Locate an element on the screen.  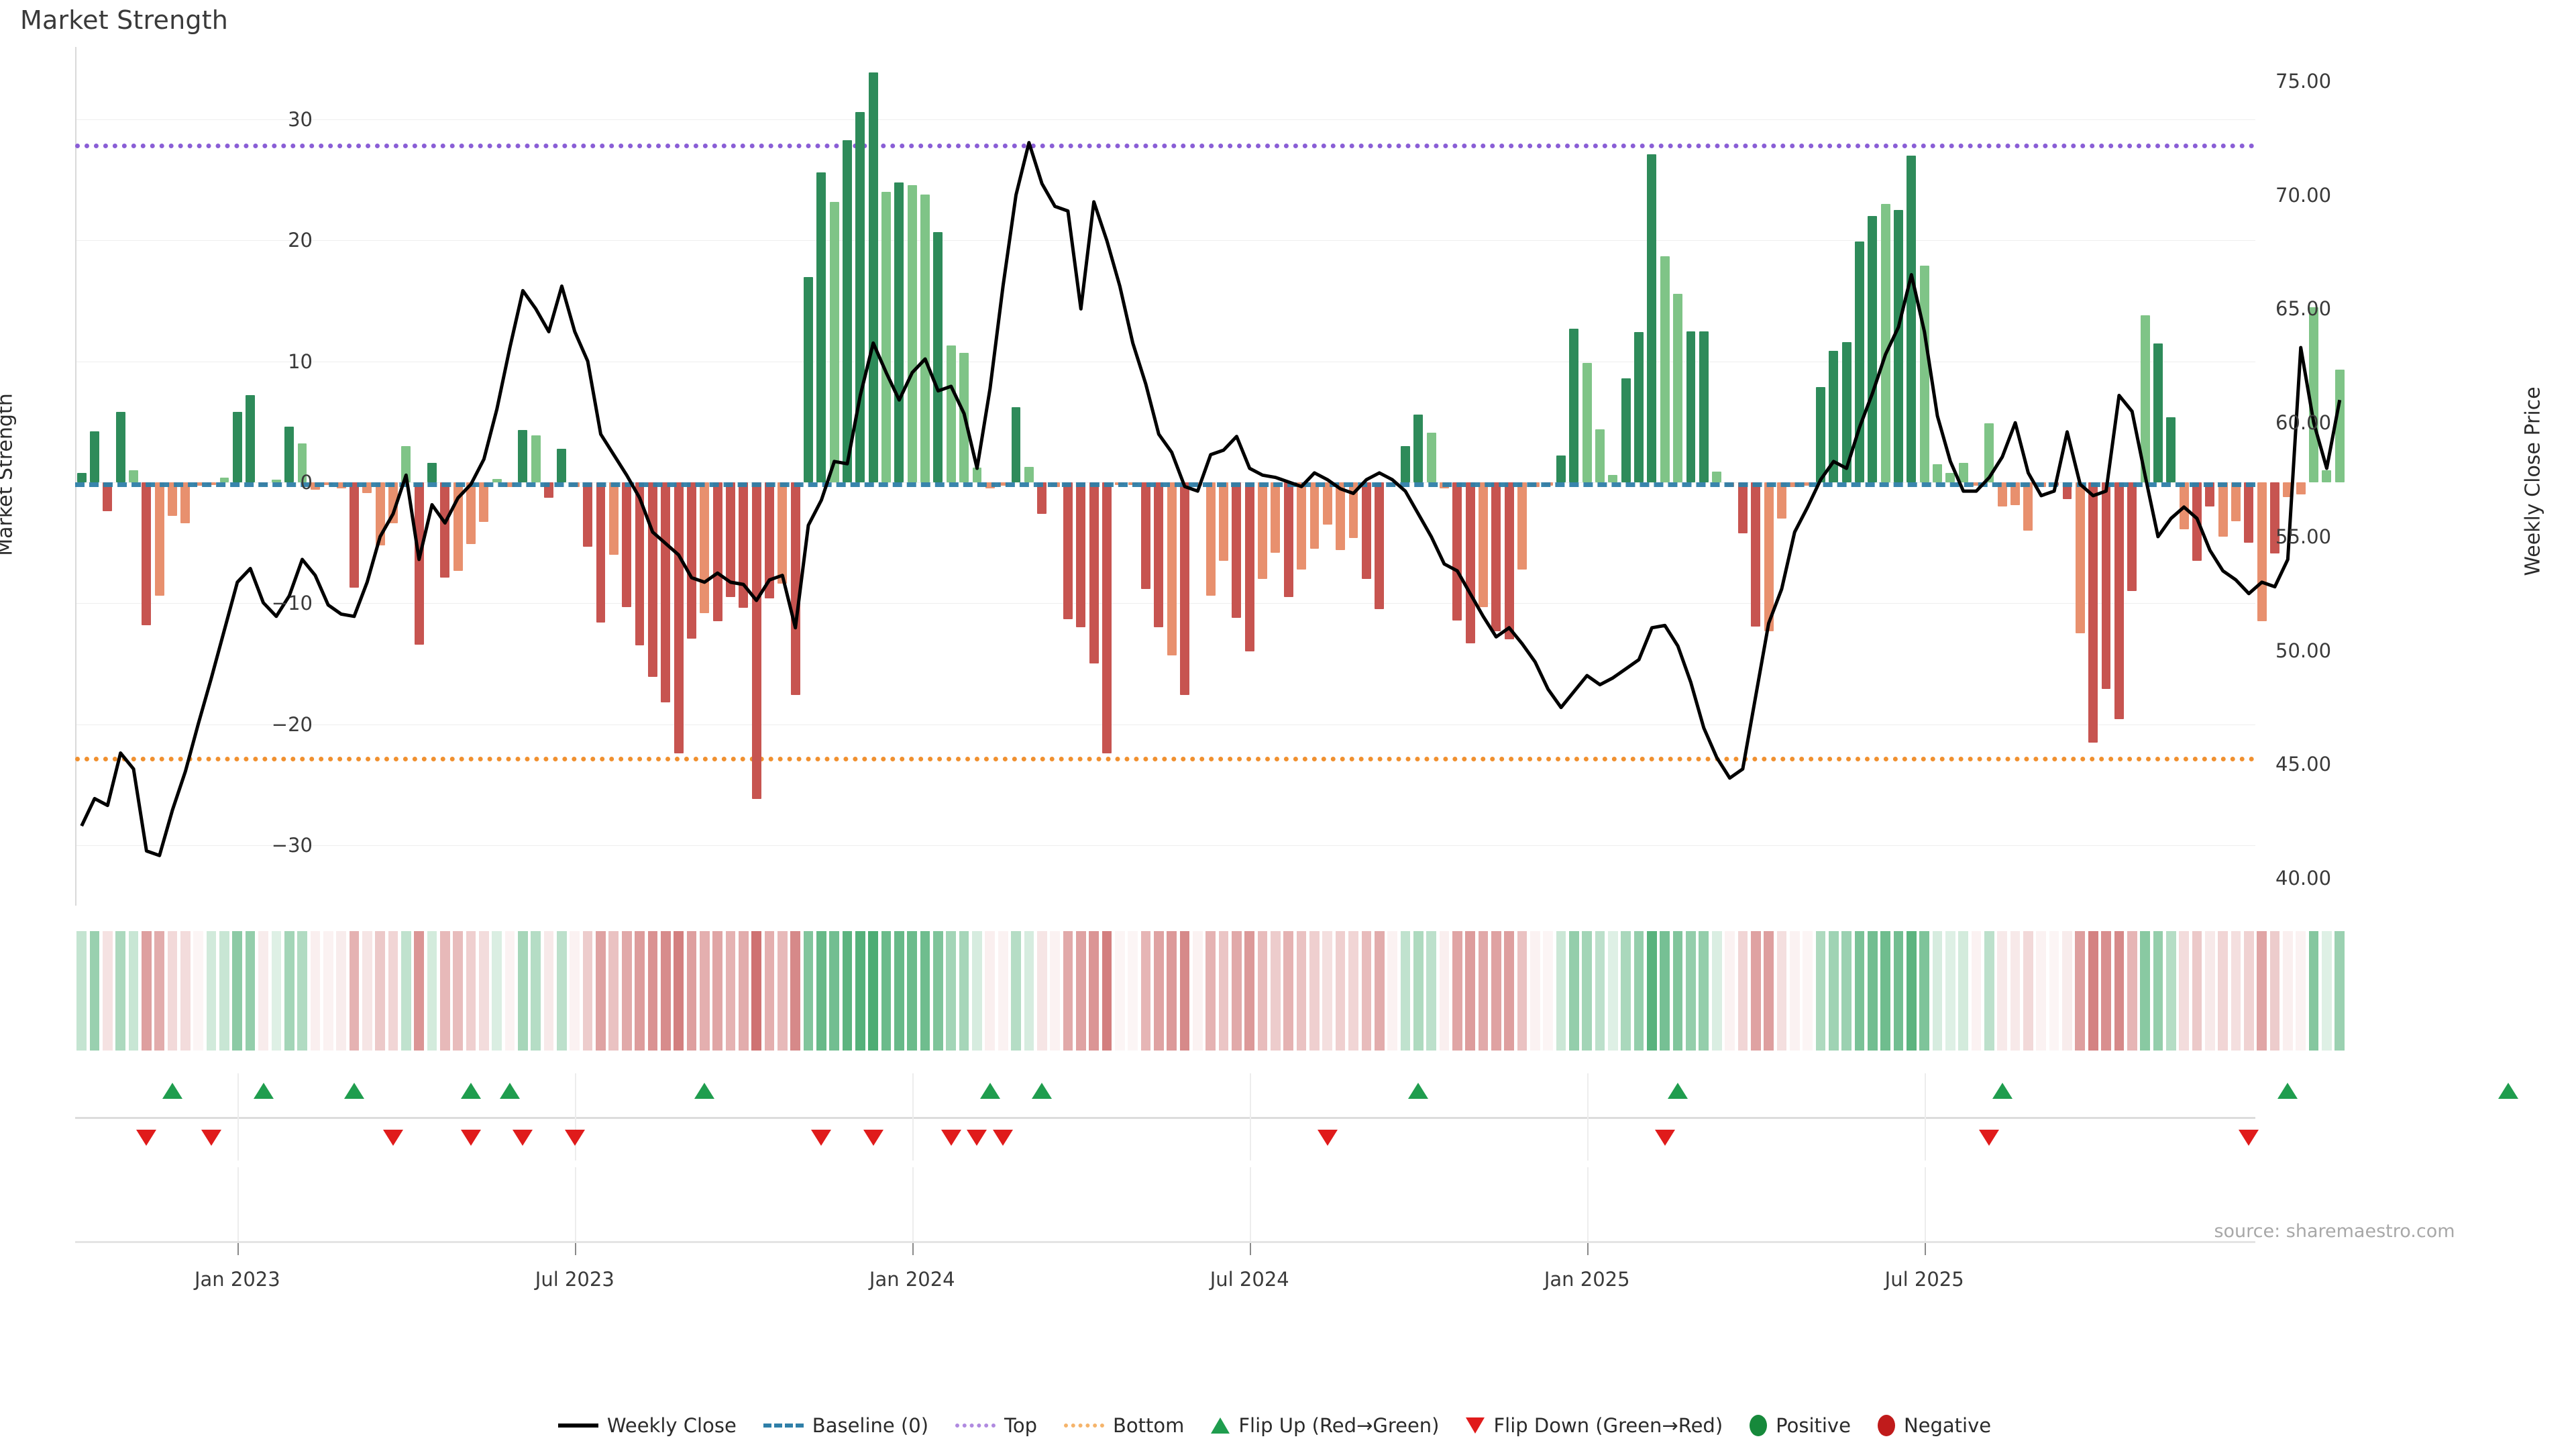
right-axis-tick: 50.00 is located at coordinates (2303, 650).